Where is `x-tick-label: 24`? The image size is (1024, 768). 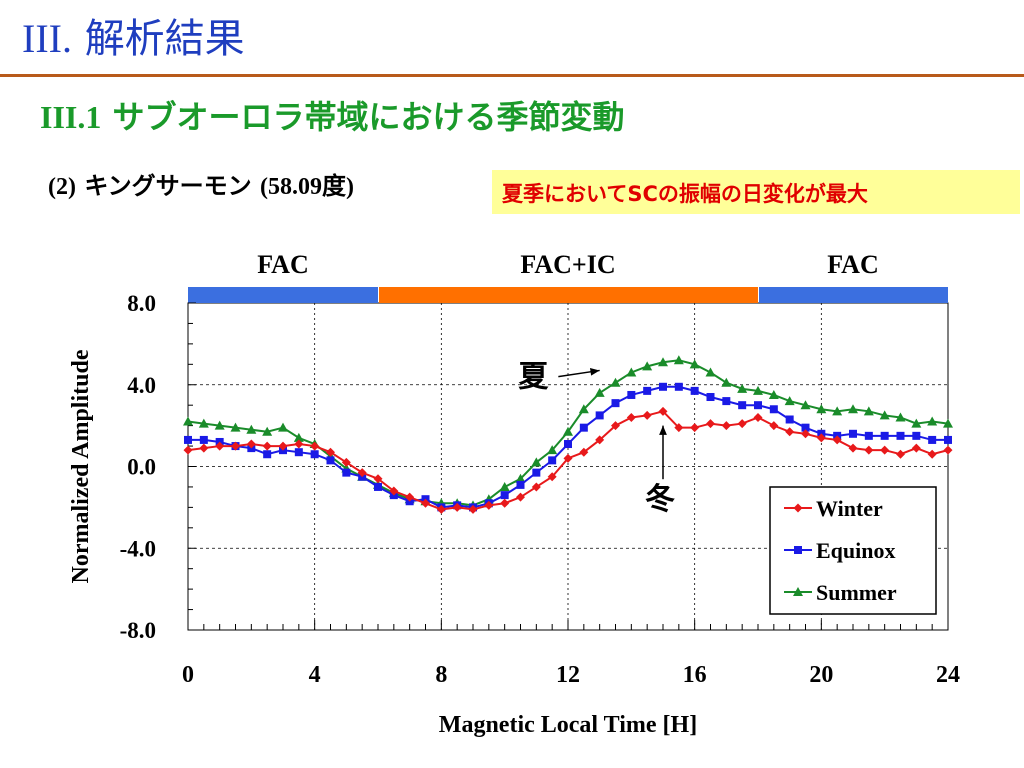 x-tick-label: 24 is located at coordinates (948, 675).